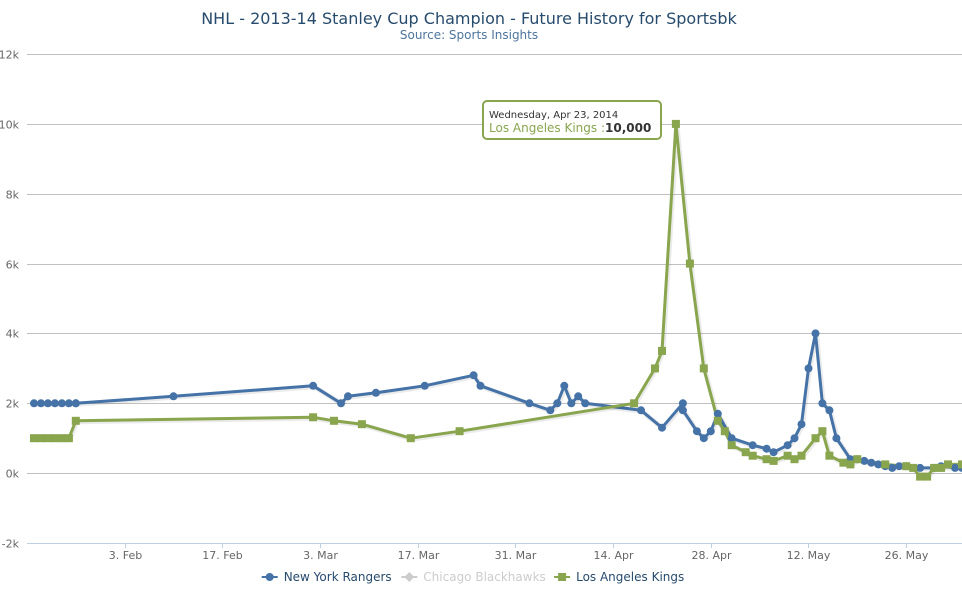 This screenshot has height=595, width=962. I want to click on x-tick-label: 31. Mar, so click(516, 555).